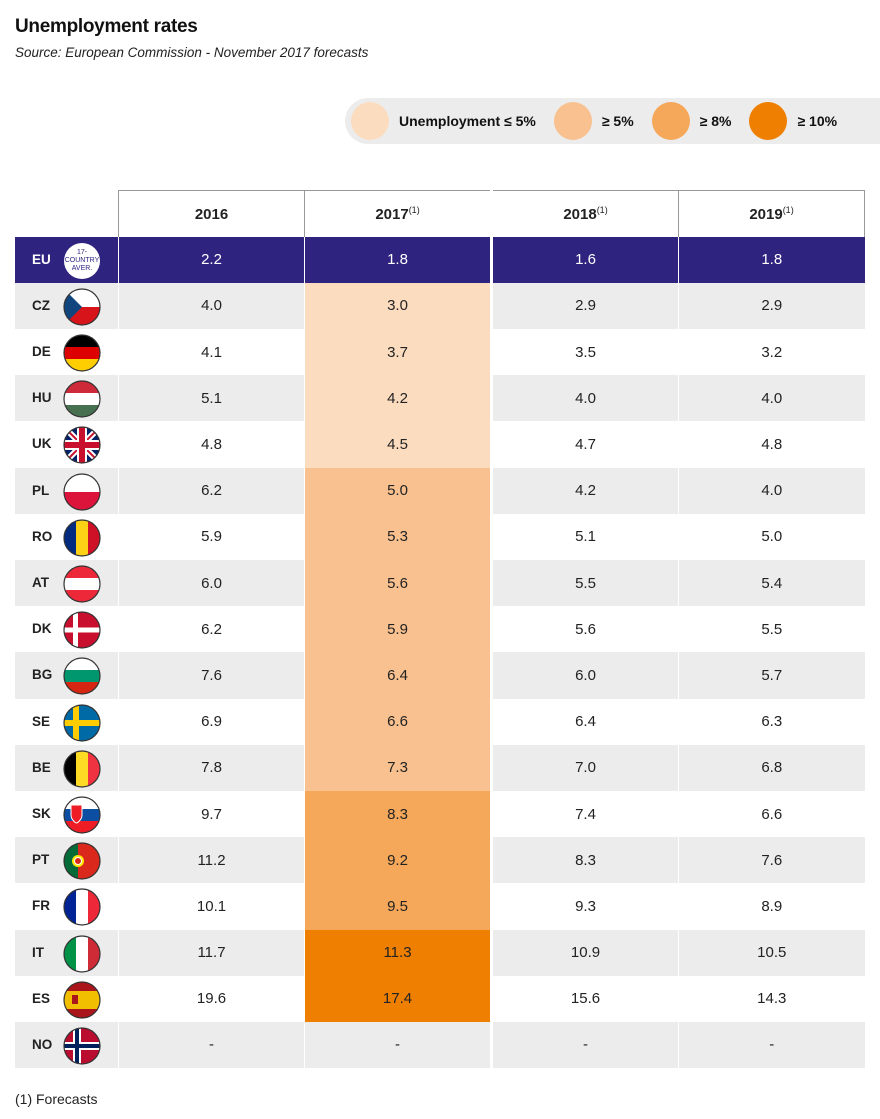  Describe the element at coordinates (211, 906) in the screenshot. I see `value-cell-2016: 10.1` at that location.